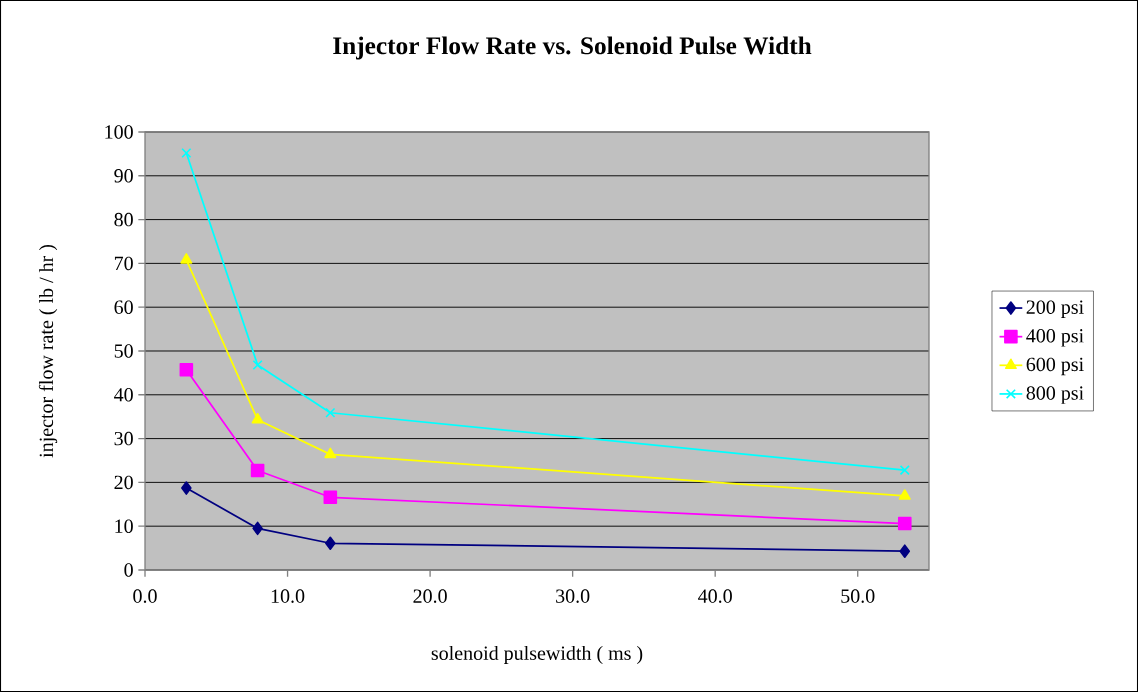 This screenshot has height=692, width=1138. I want to click on y-axis-title: injector flow rate ( lb / hr ), so click(48, 351).